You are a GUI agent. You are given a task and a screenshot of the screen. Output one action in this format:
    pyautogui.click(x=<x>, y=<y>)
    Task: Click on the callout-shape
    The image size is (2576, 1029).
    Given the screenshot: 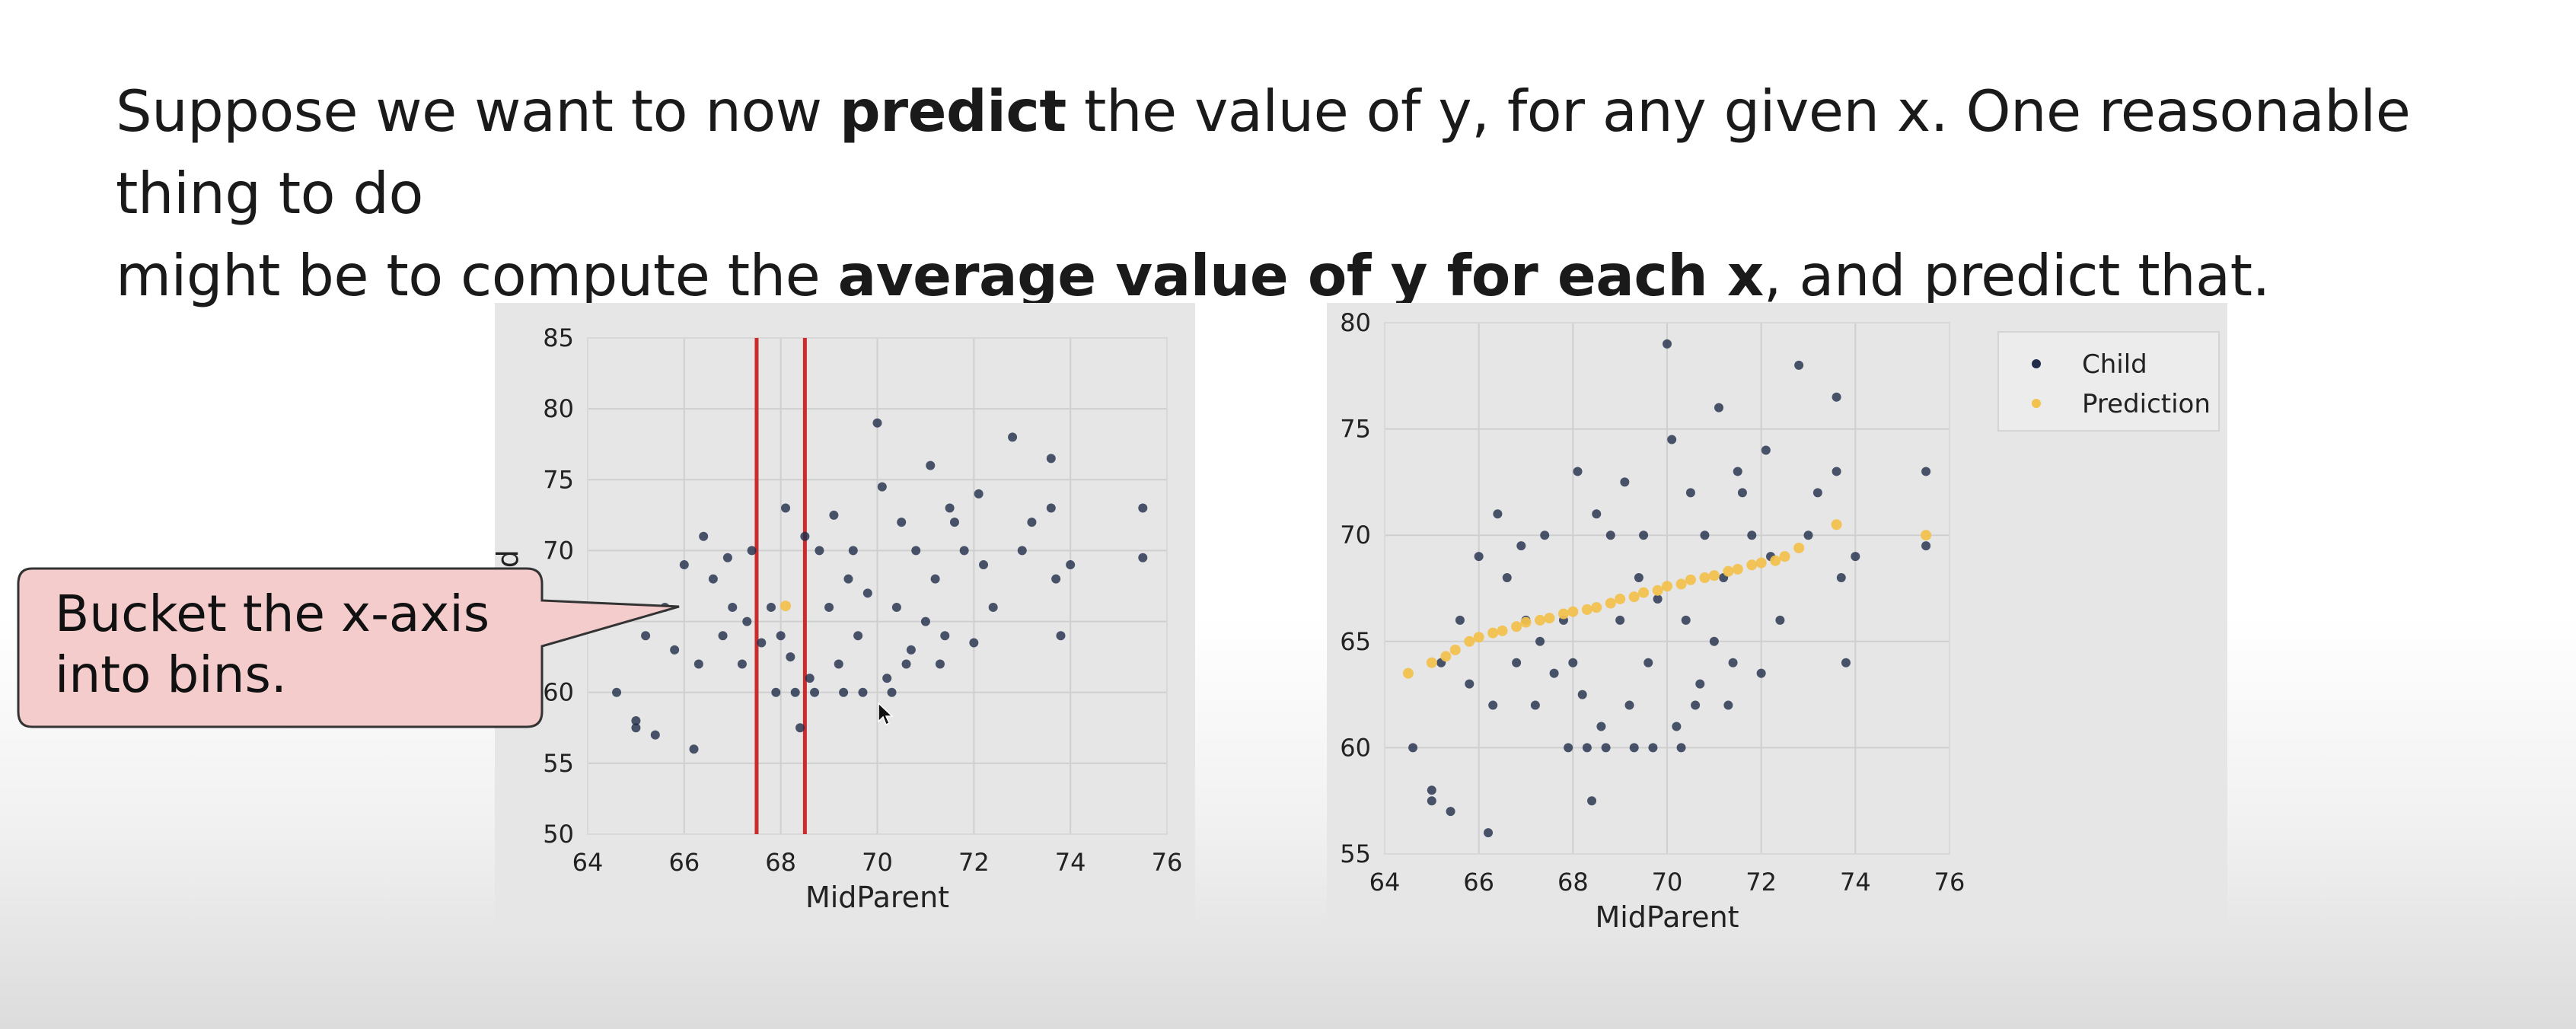 What is the action you would take?
    pyautogui.click(x=349, y=647)
    